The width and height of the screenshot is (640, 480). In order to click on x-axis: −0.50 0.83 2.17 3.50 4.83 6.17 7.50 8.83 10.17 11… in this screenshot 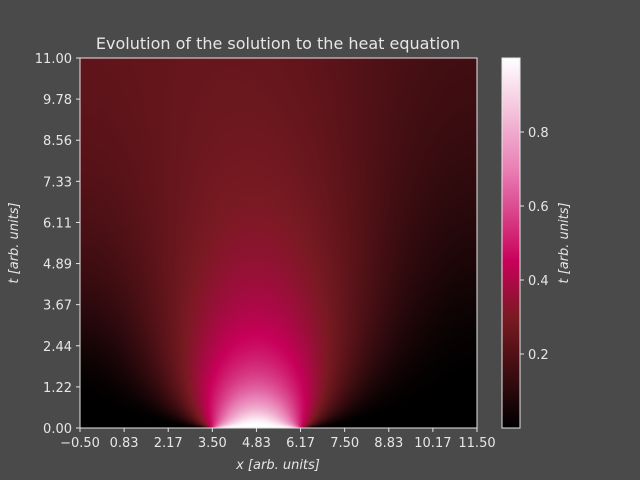, I will do `click(278, 439)`.